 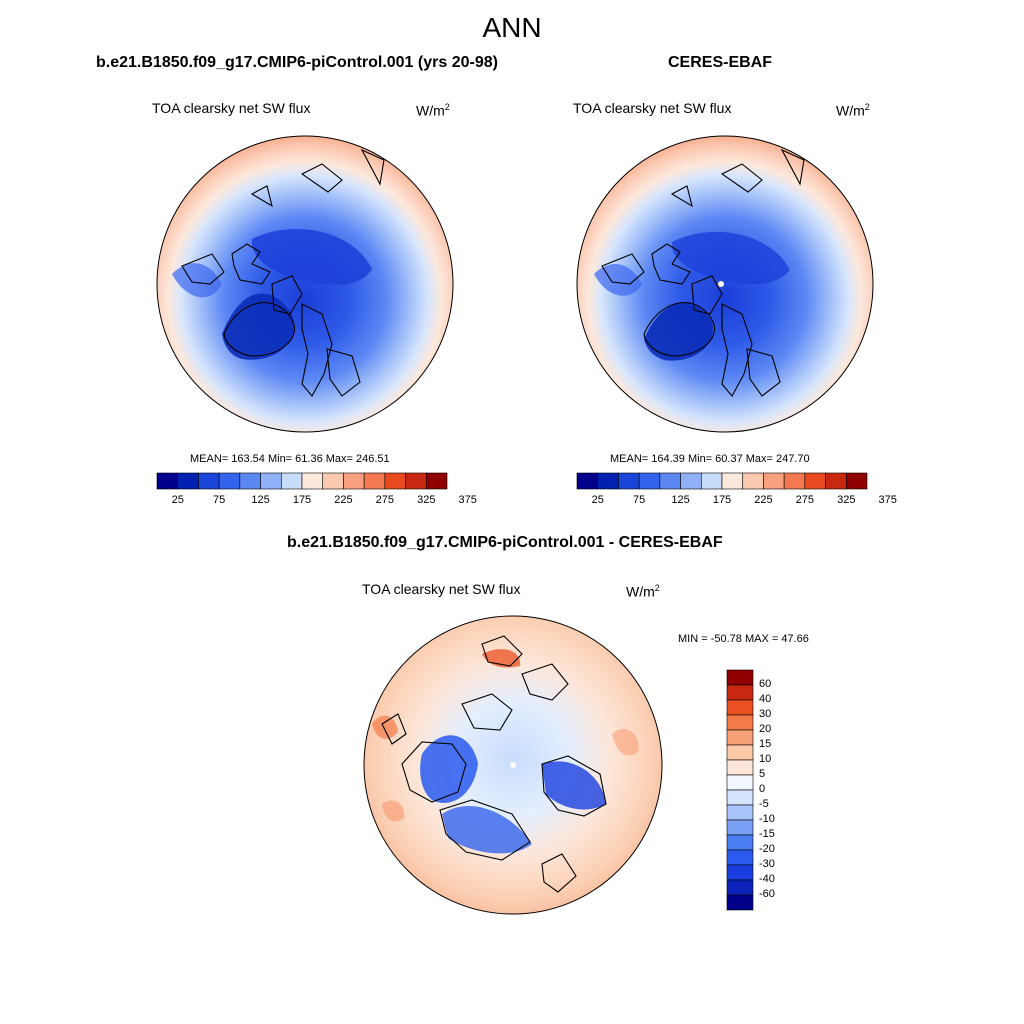 I want to click on colorbar-left-labels: 25 75 125 175 225 275 325 375, so click(x=317, y=501).